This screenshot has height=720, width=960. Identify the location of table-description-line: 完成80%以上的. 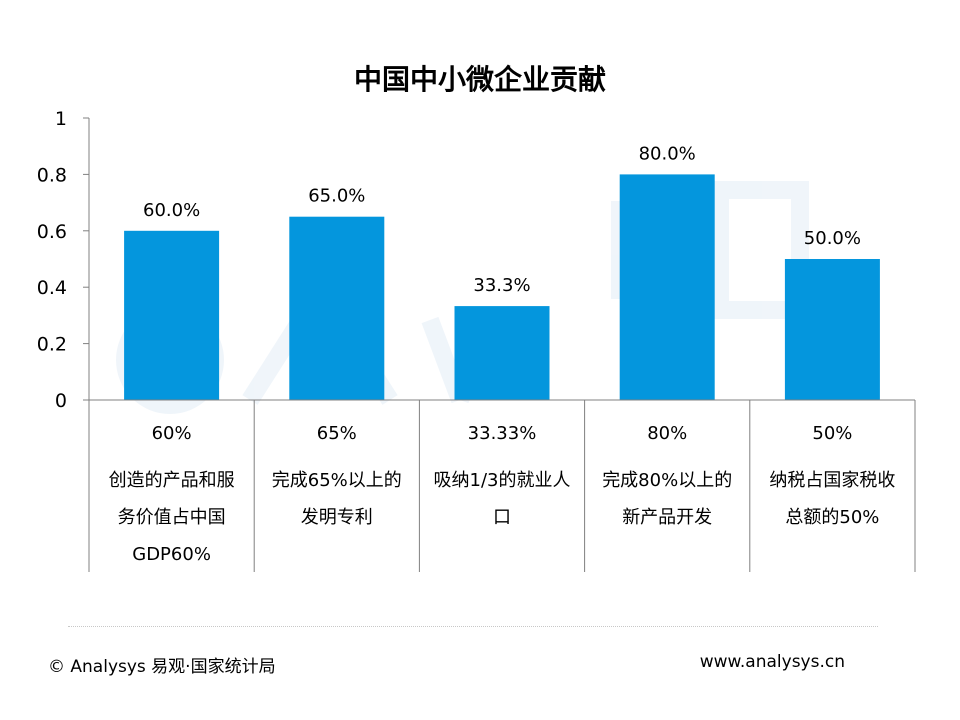
(667, 480).